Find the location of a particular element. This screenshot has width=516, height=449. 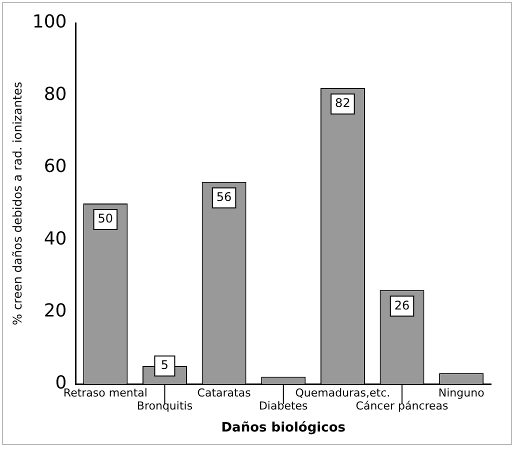

y-tick-label: 80 is located at coordinates (55, 94).